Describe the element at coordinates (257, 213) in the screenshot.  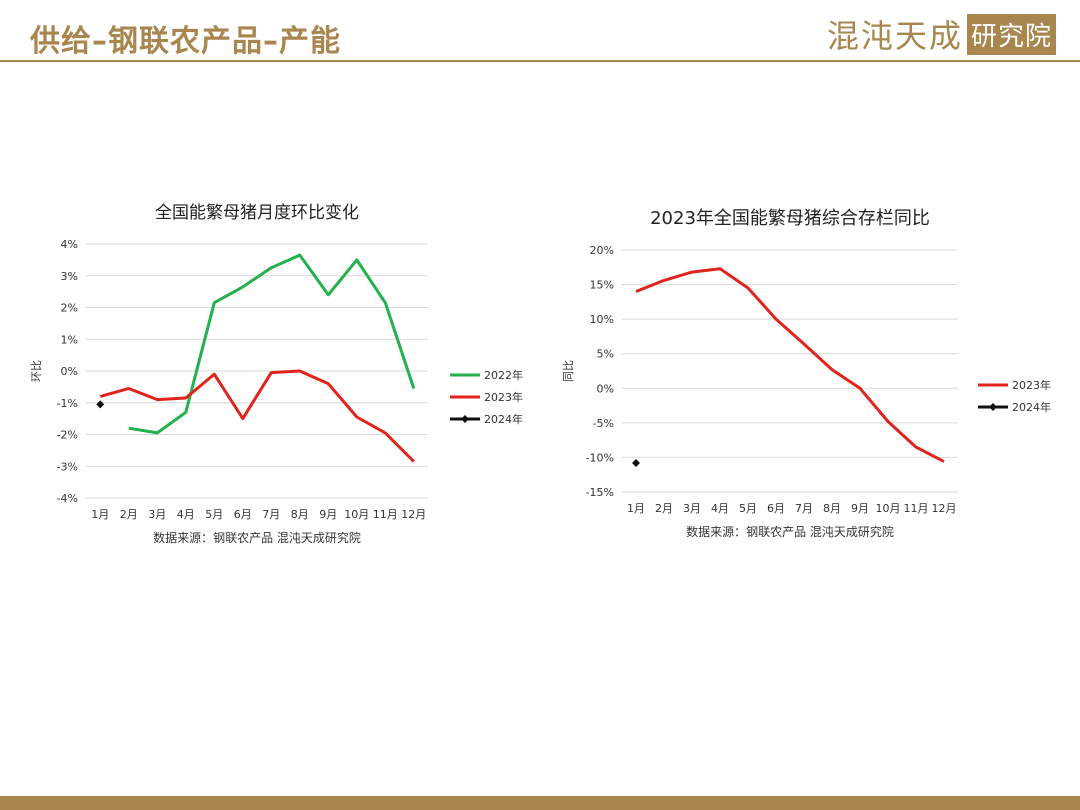
I see `chart-title: 全国能繁母猪月度环比变化` at that location.